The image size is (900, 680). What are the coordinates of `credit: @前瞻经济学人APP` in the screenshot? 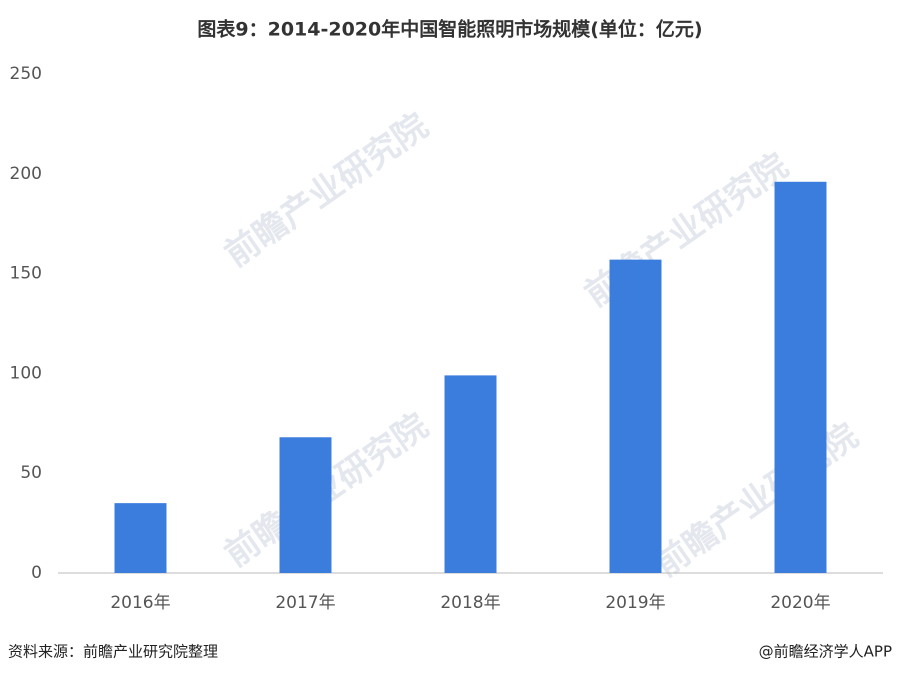 It's located at (825, 652).